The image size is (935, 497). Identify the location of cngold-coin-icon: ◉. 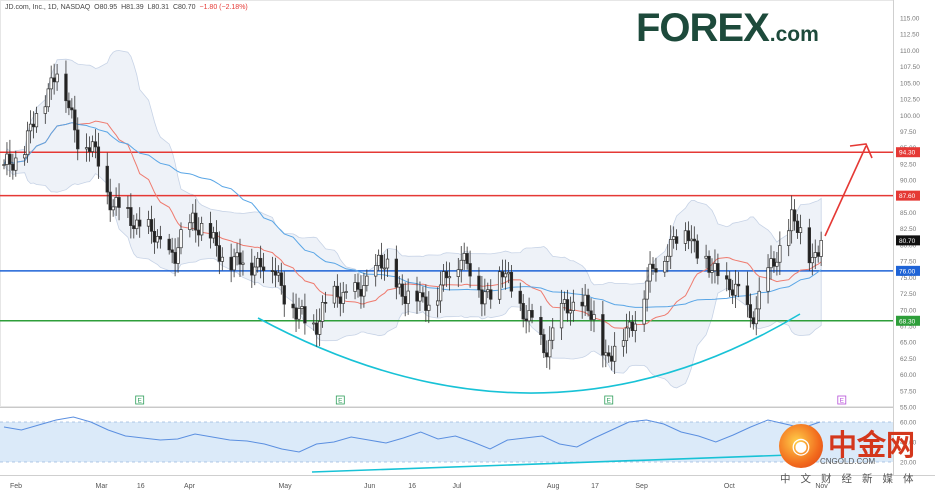
(801, 446).